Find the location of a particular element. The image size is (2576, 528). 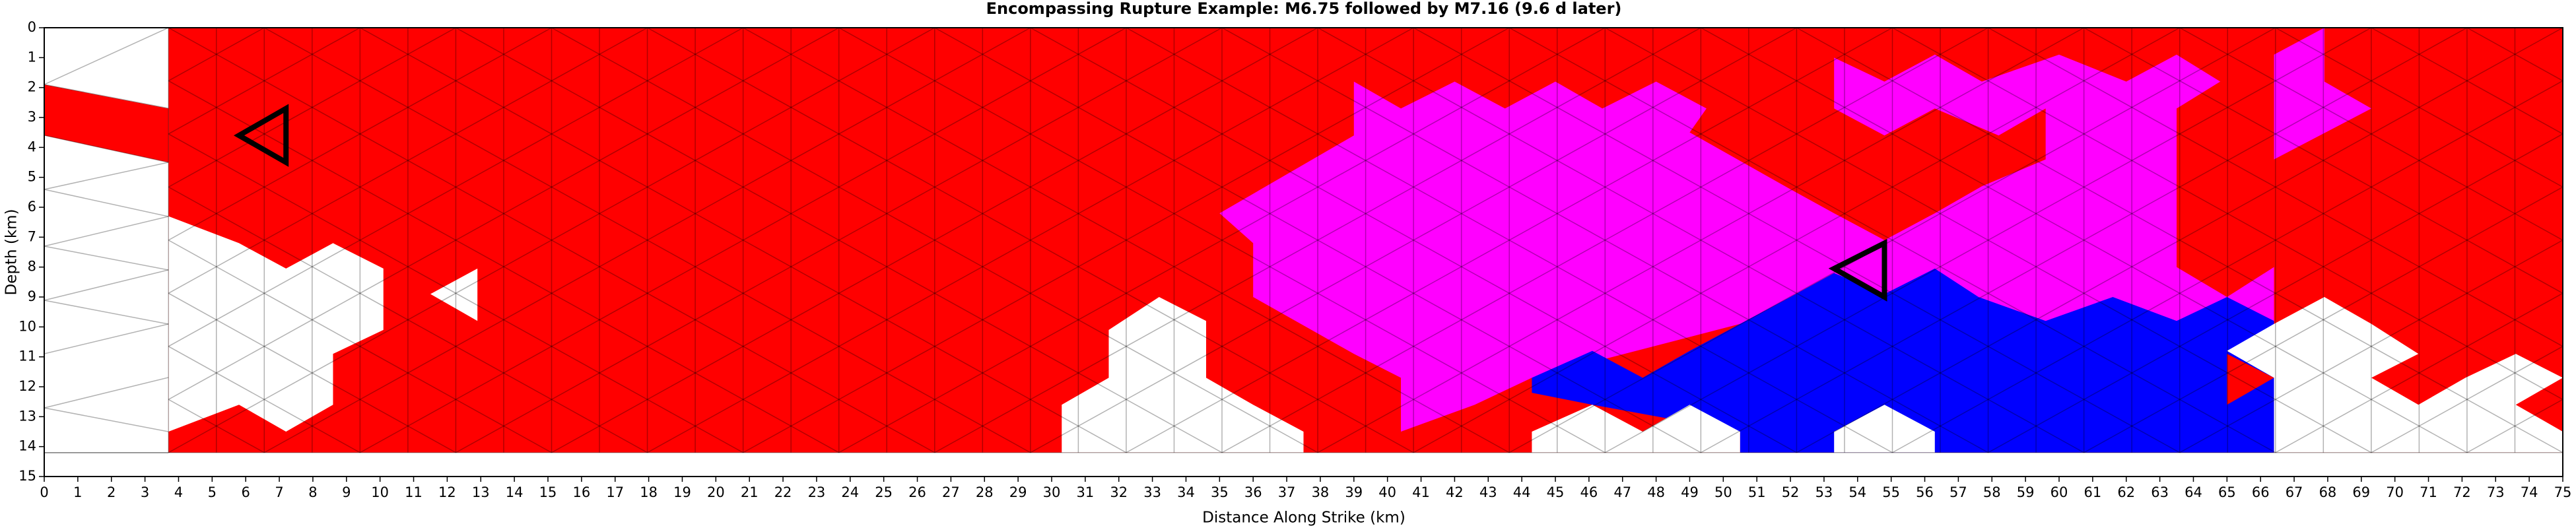

rupture-region is located at coordinates (2251, 379).